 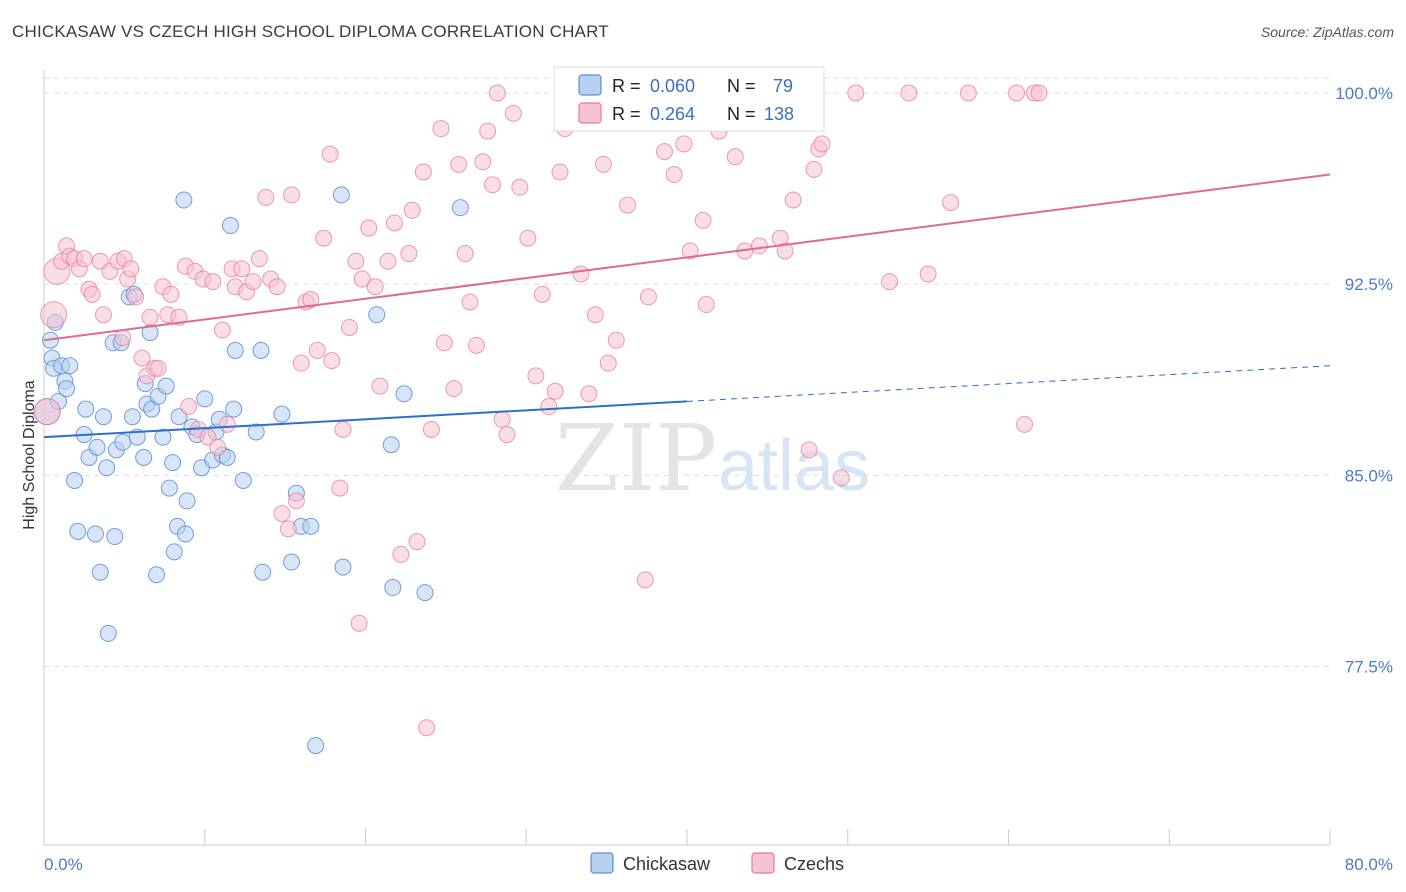 What do you see at coordinates (1369, 284) in the screenshot?
I see `y-tick-label: 92.5%` at bounding box center [1369, 284].